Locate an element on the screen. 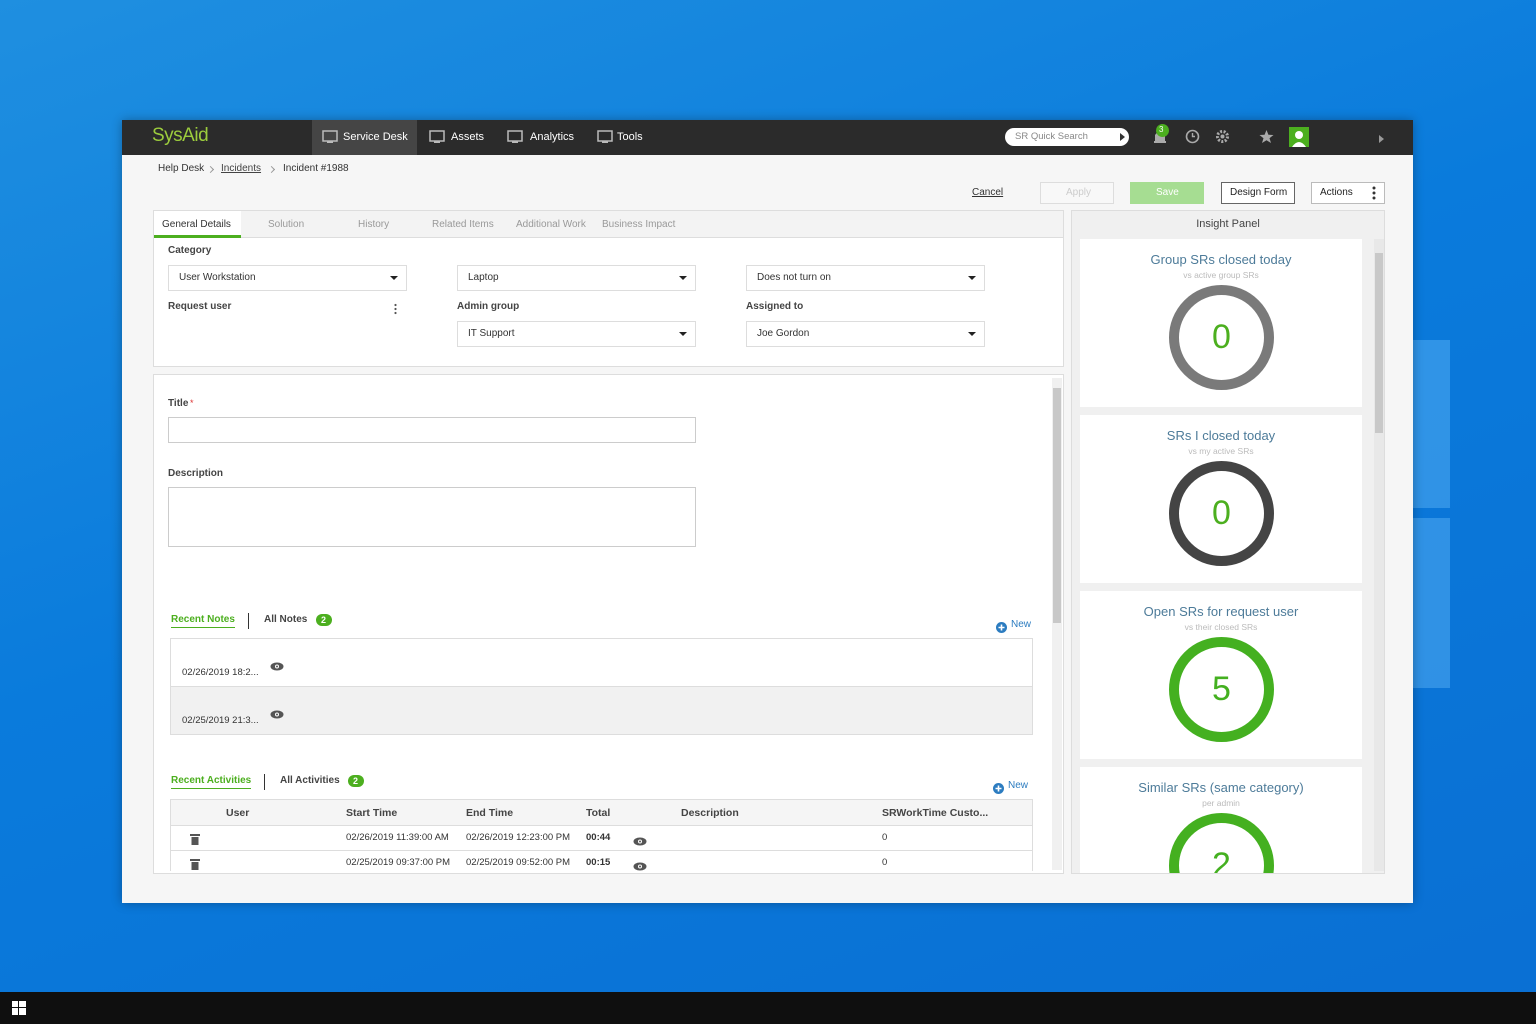  column-header: User is located at coordinates (238, 813).